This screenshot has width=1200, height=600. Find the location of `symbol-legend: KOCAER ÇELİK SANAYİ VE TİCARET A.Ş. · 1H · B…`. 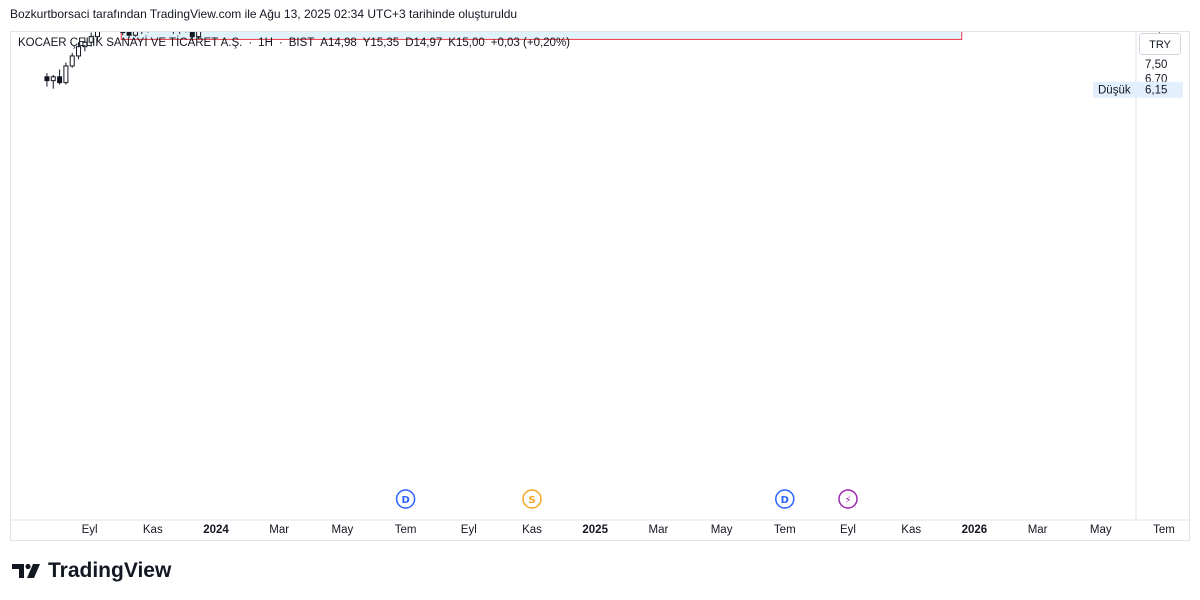

symbol-legend: KOCAER ÇELİK SANAYİ VE TİCARET A.Ş. · 1H · B… is located at coordinates (297, 43).